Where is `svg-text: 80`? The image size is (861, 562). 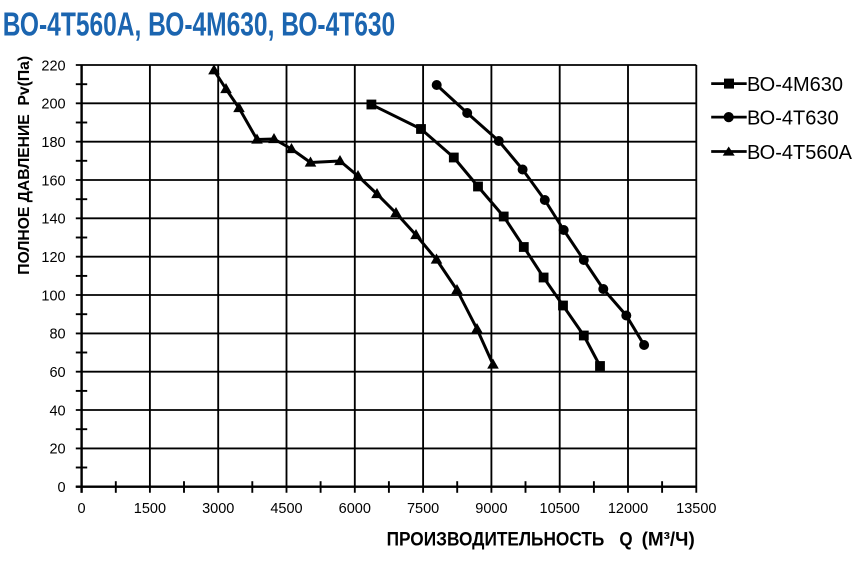
svg-text: 80 is located at coordinates (57, 335).